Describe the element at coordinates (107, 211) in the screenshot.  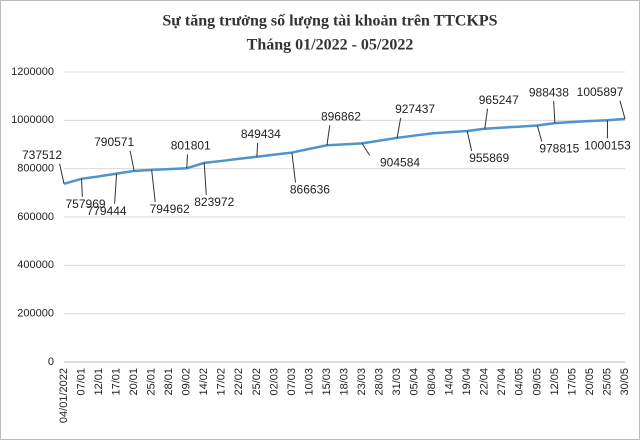
I see `data-label: 779444` at that location.